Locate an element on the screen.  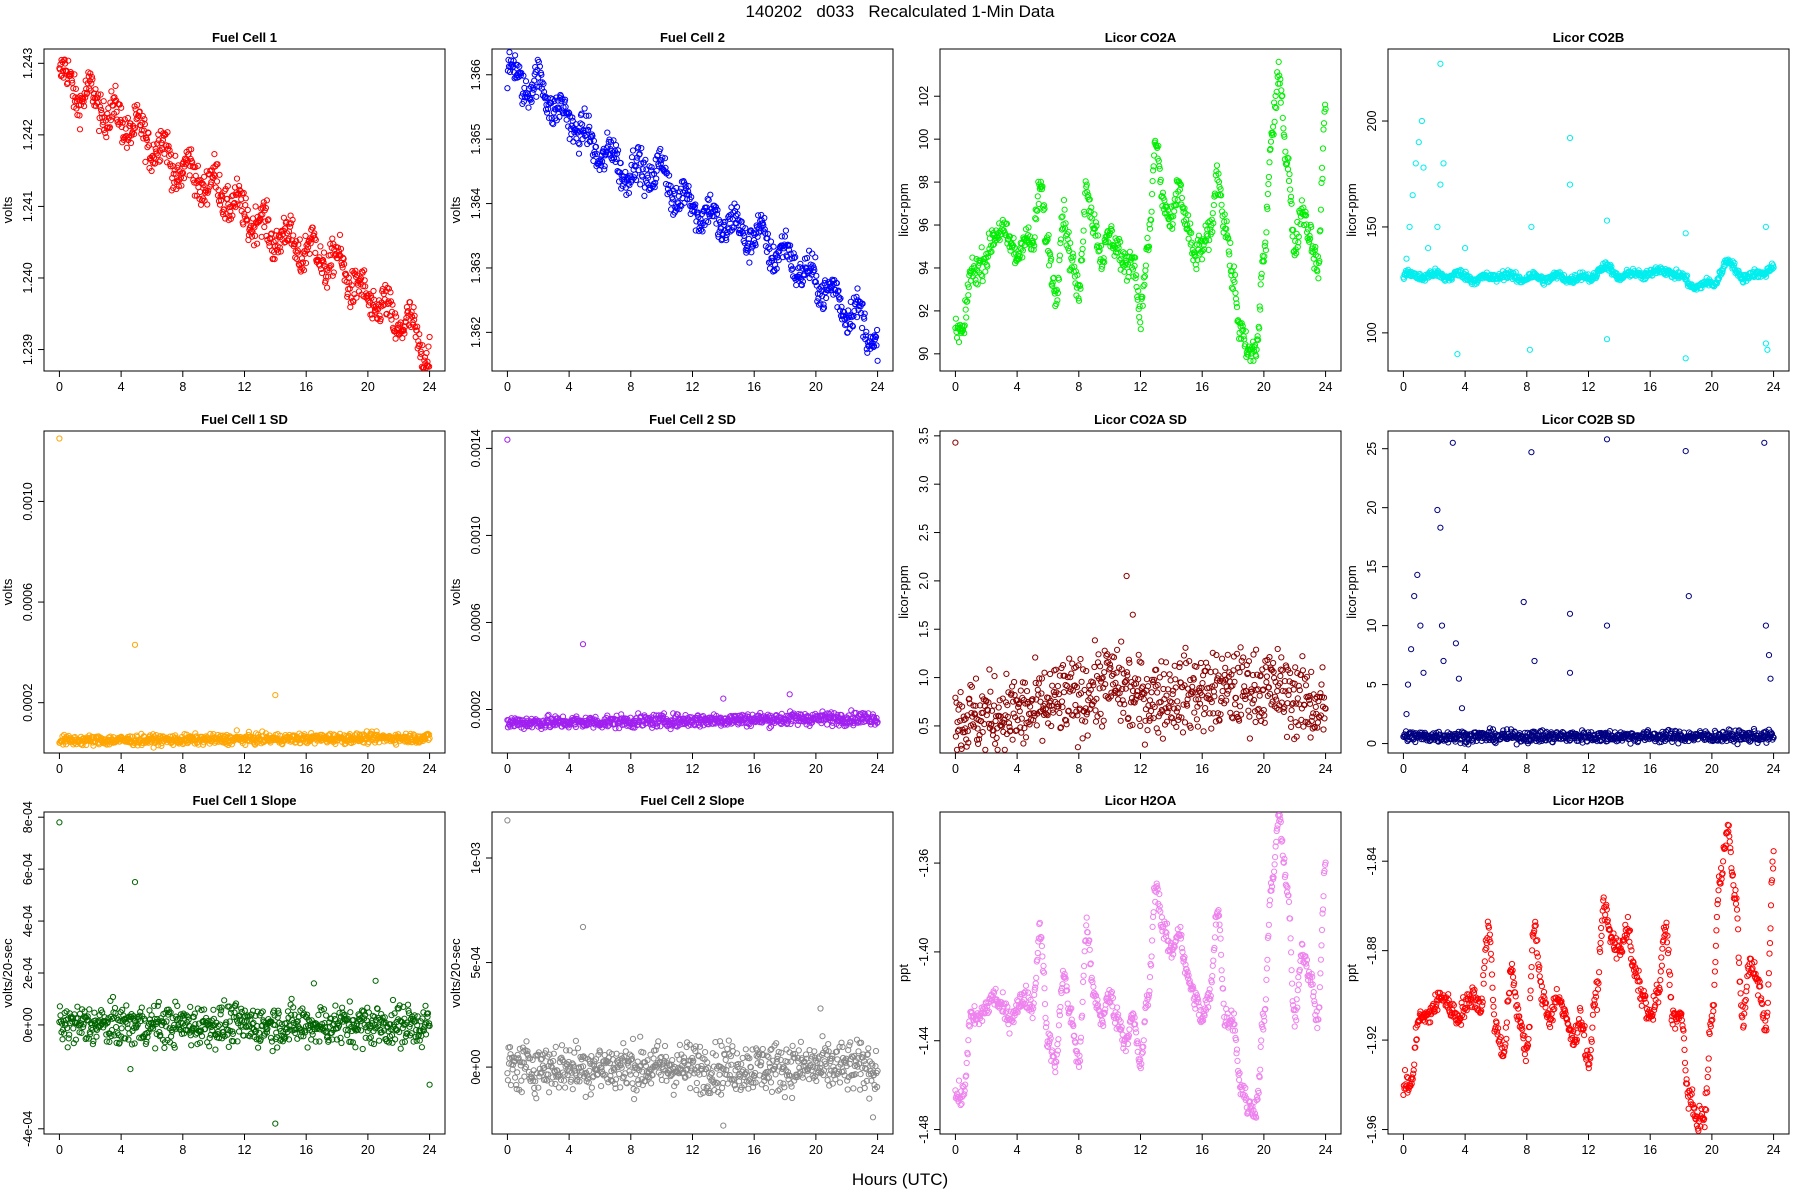
y-tick-label: 200 is located at coordinates (1372, 121).